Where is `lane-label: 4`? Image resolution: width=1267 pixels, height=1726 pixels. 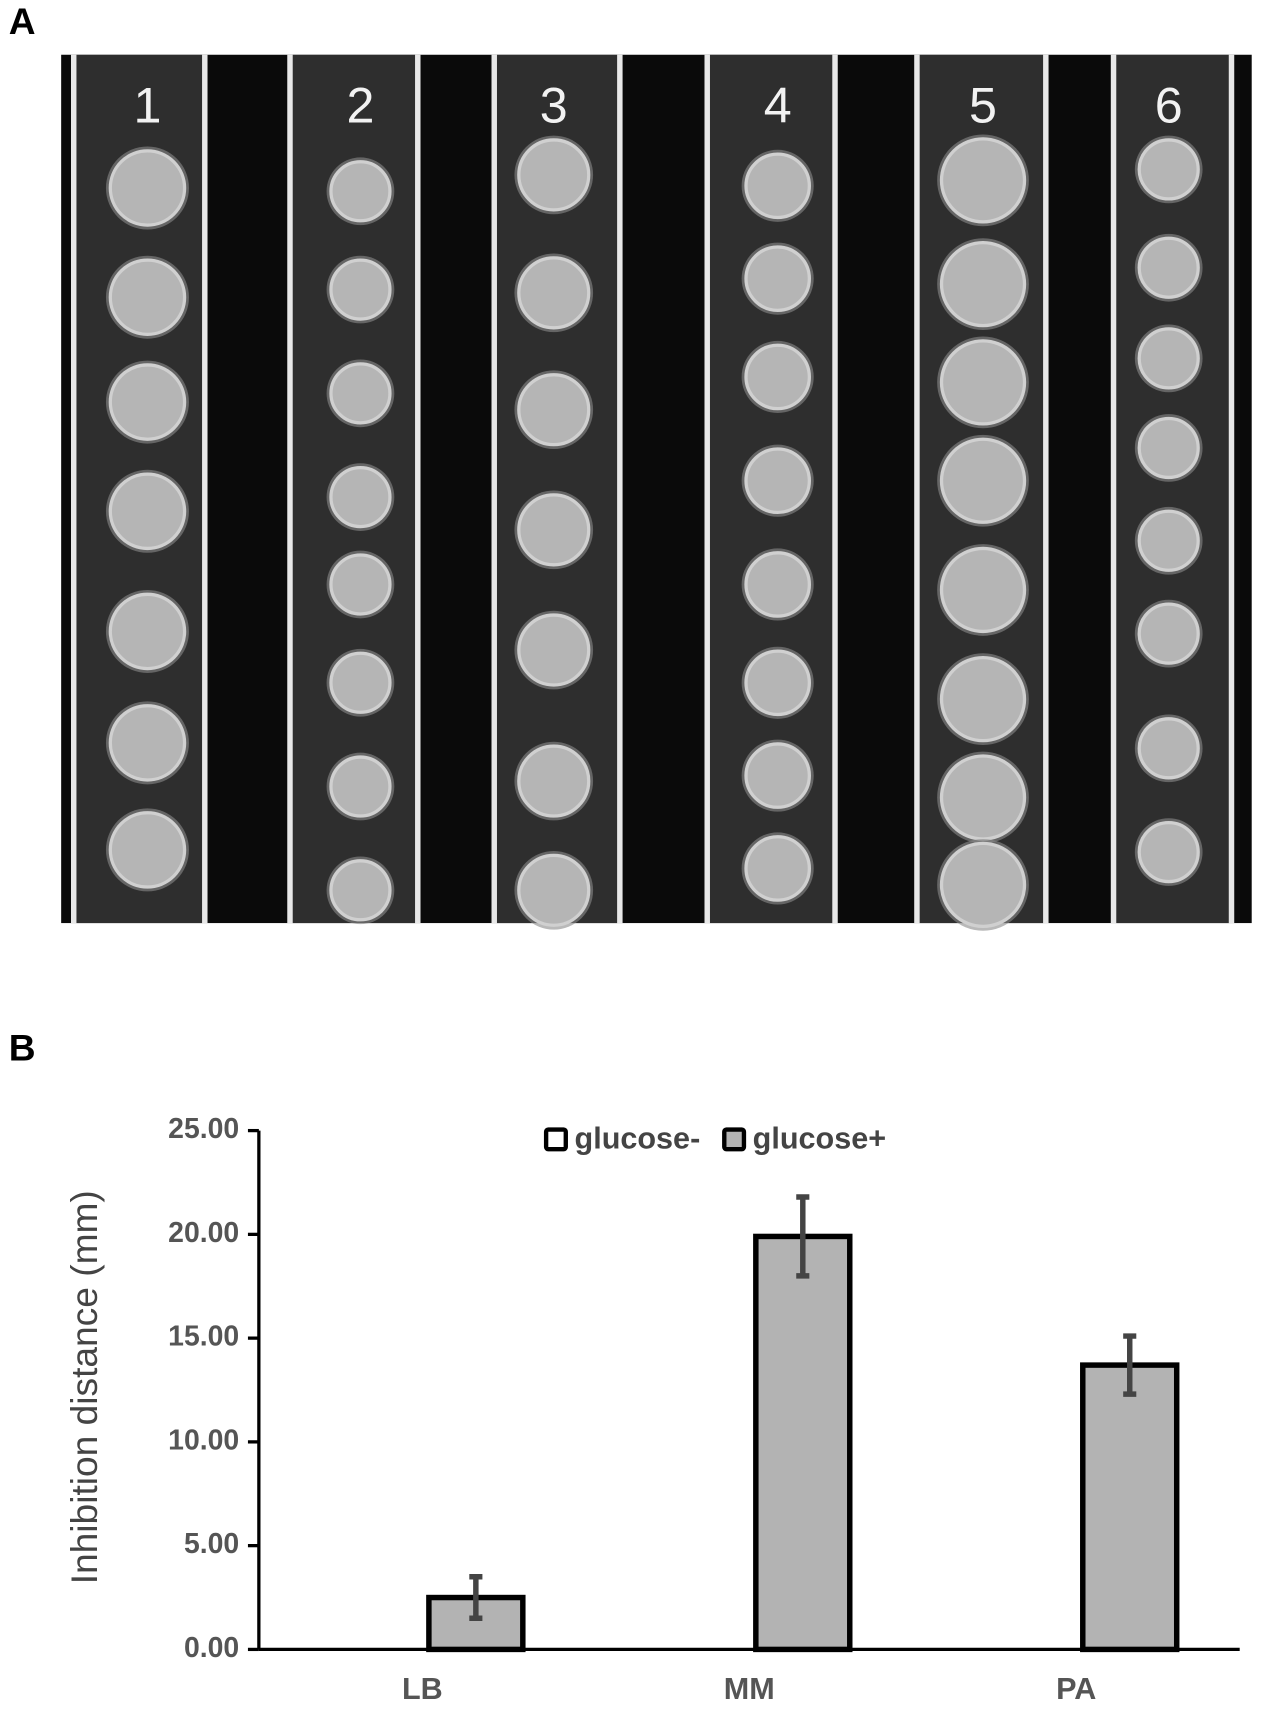
lane-label: 4 is located at coordinates (778, 106).